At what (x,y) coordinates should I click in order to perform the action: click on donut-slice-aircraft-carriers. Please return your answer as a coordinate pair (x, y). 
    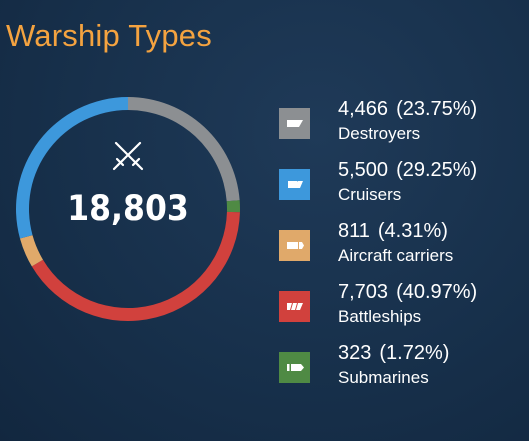
    Looking at the image, I should click on (31, 251).